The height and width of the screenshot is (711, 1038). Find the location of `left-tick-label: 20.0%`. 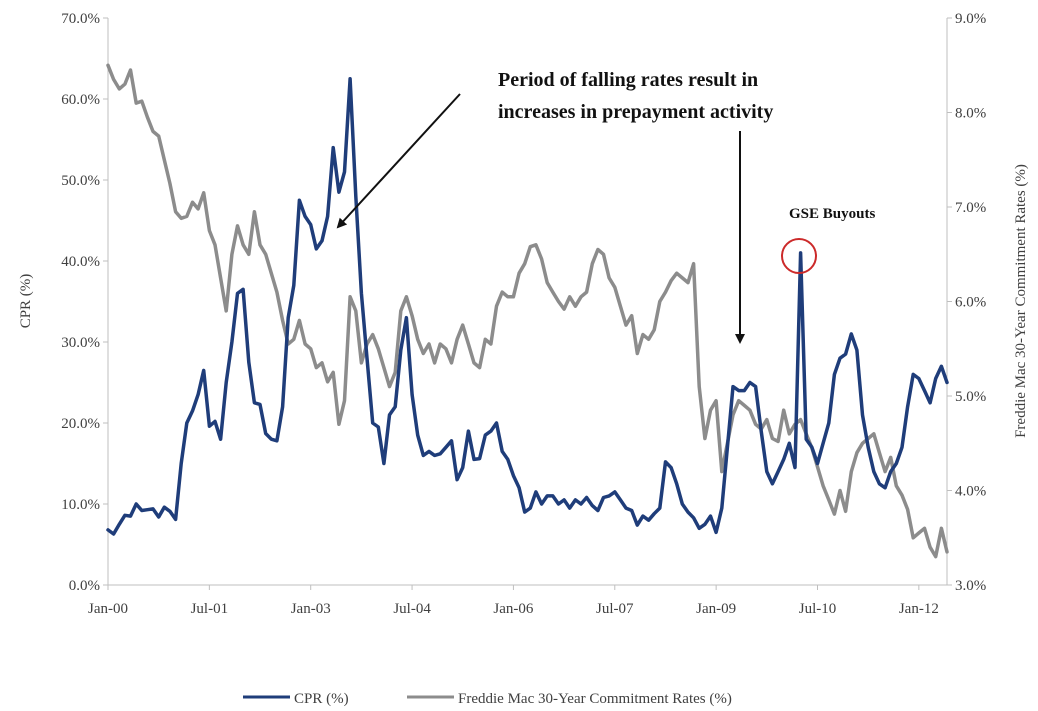

left-tick-label: 20.0% is located at coordinates (80, 424).